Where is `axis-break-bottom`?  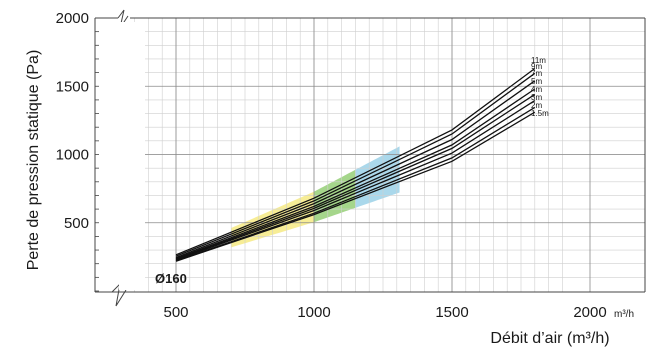
axis-break-bottom is located at coordinates (119, 294).